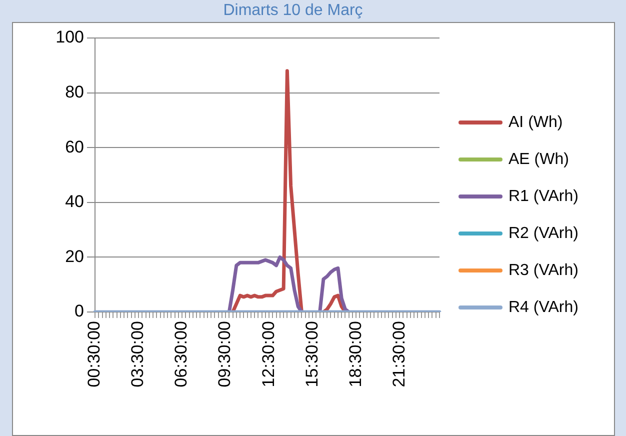 The image size is (626, 436). I want to click on y-tick-label: 60, so click(74, 146).